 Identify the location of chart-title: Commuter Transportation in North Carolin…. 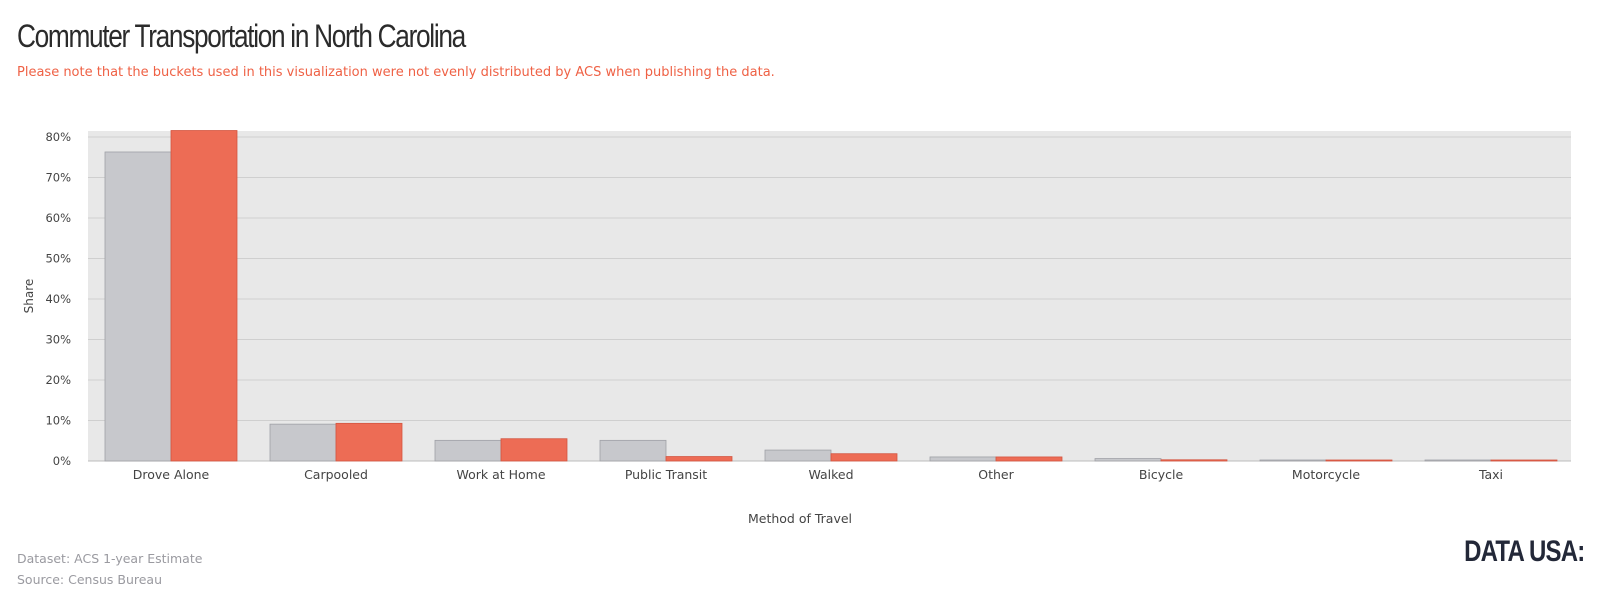
(241, 36).